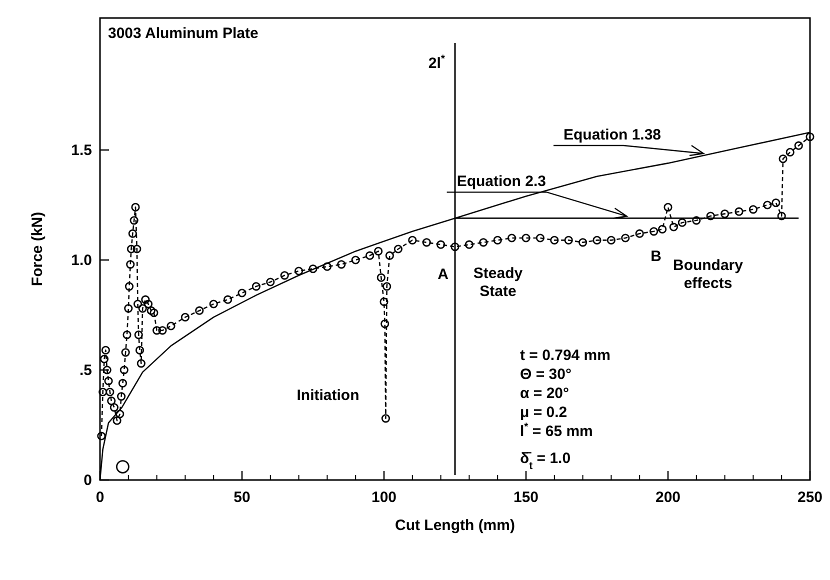 The image size is (830, 580). I want to click on annotation: μ = 0.2, so click(544, 412).